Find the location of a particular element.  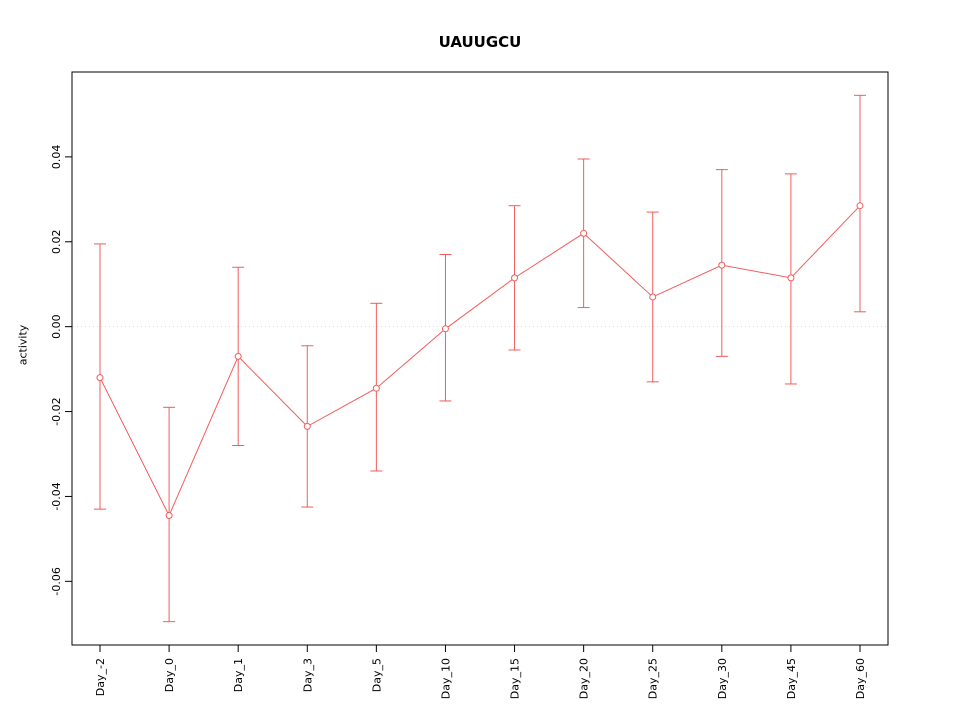

x-tick-label: Day_5 is located at coordinates (376, 675).